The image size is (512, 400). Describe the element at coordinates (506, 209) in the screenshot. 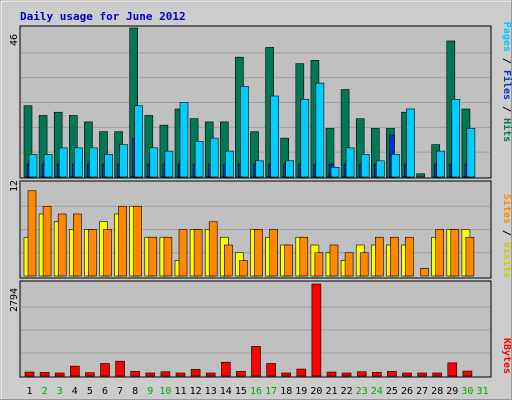

I see `legend-sites: Sites` at that location.